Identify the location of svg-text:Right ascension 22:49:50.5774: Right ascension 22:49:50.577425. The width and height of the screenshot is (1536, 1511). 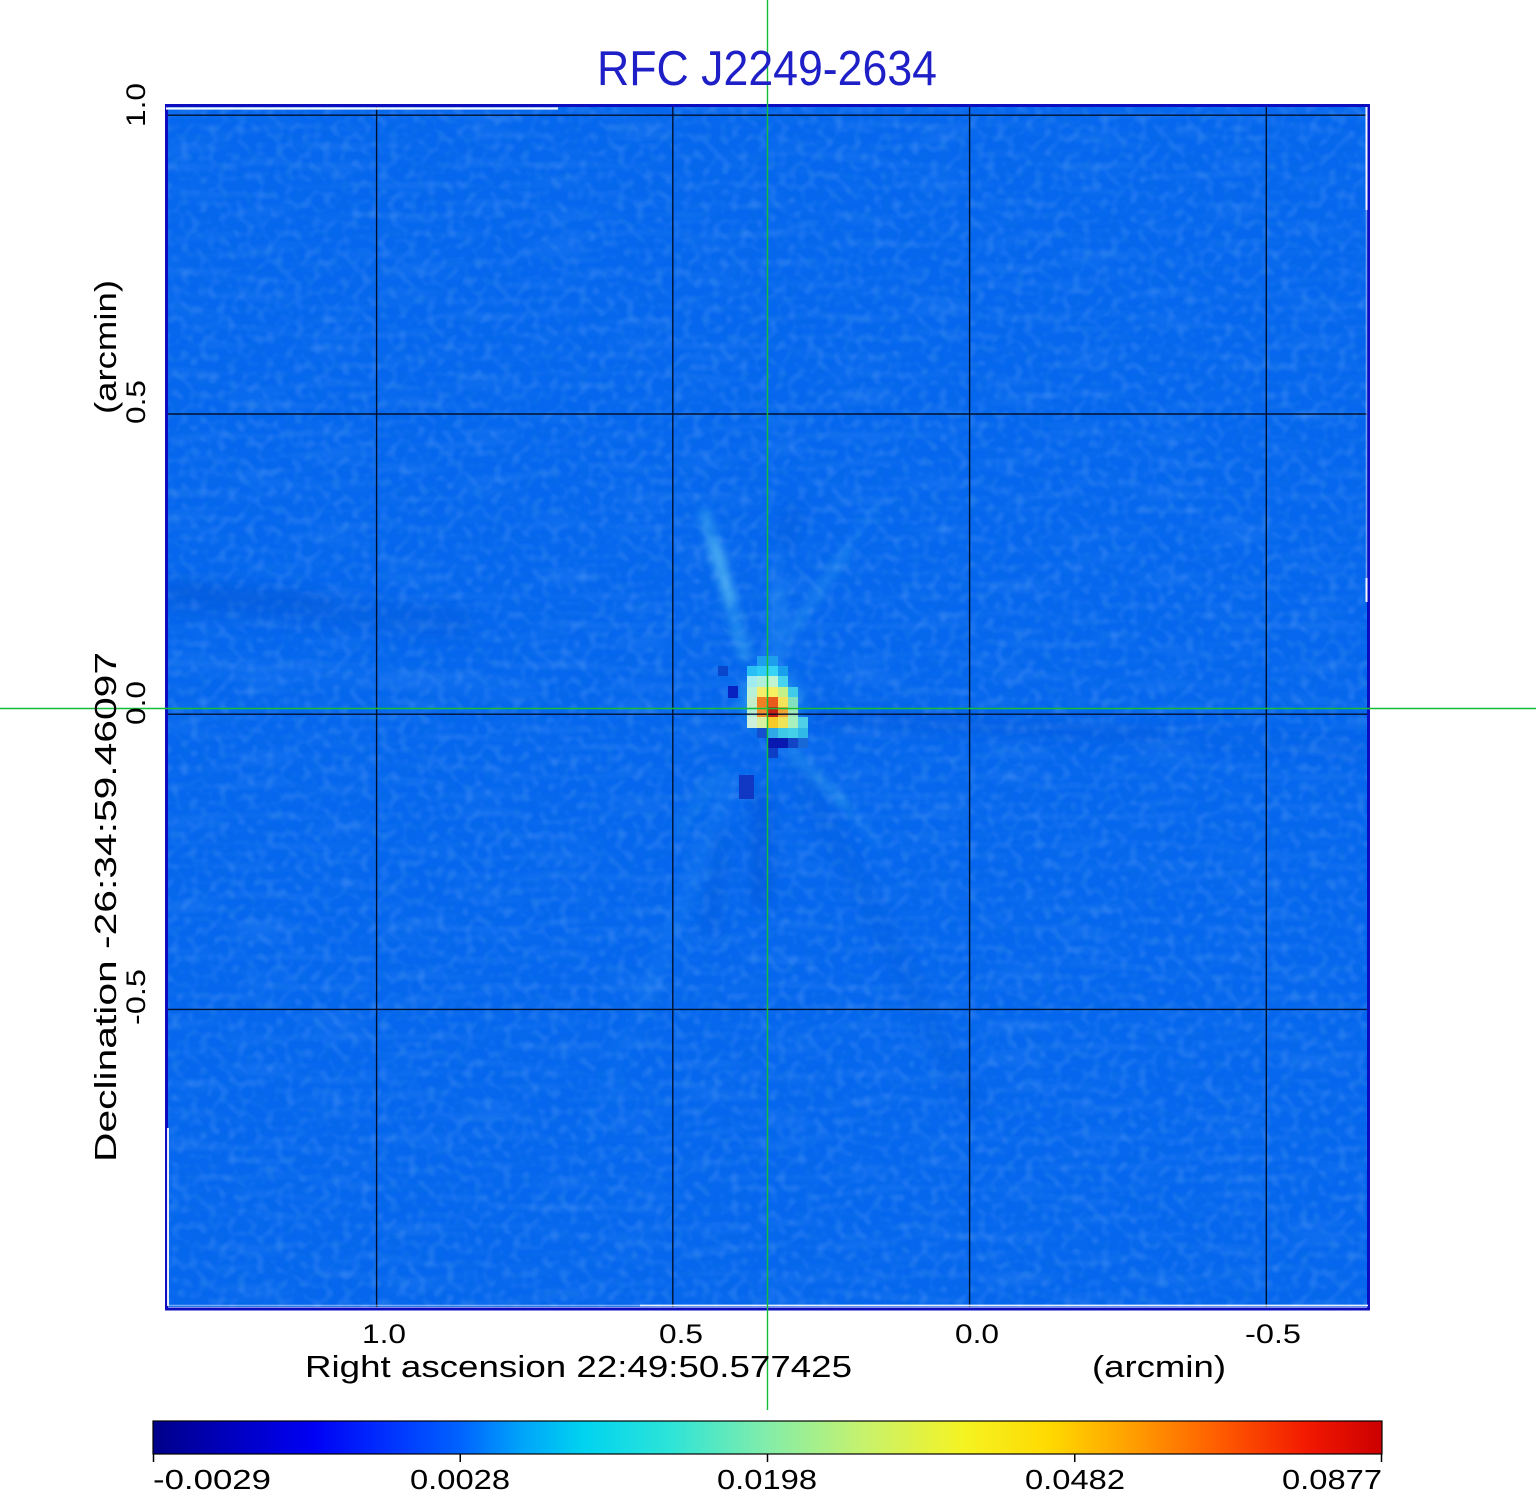
(578, 1366).